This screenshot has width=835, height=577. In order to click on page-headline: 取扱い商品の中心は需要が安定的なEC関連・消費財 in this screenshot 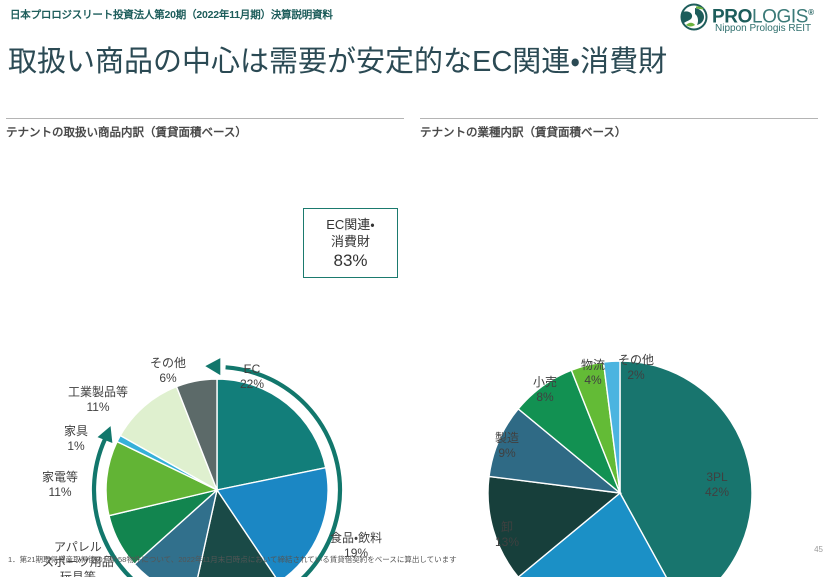, I will do `click(338, 62)`.